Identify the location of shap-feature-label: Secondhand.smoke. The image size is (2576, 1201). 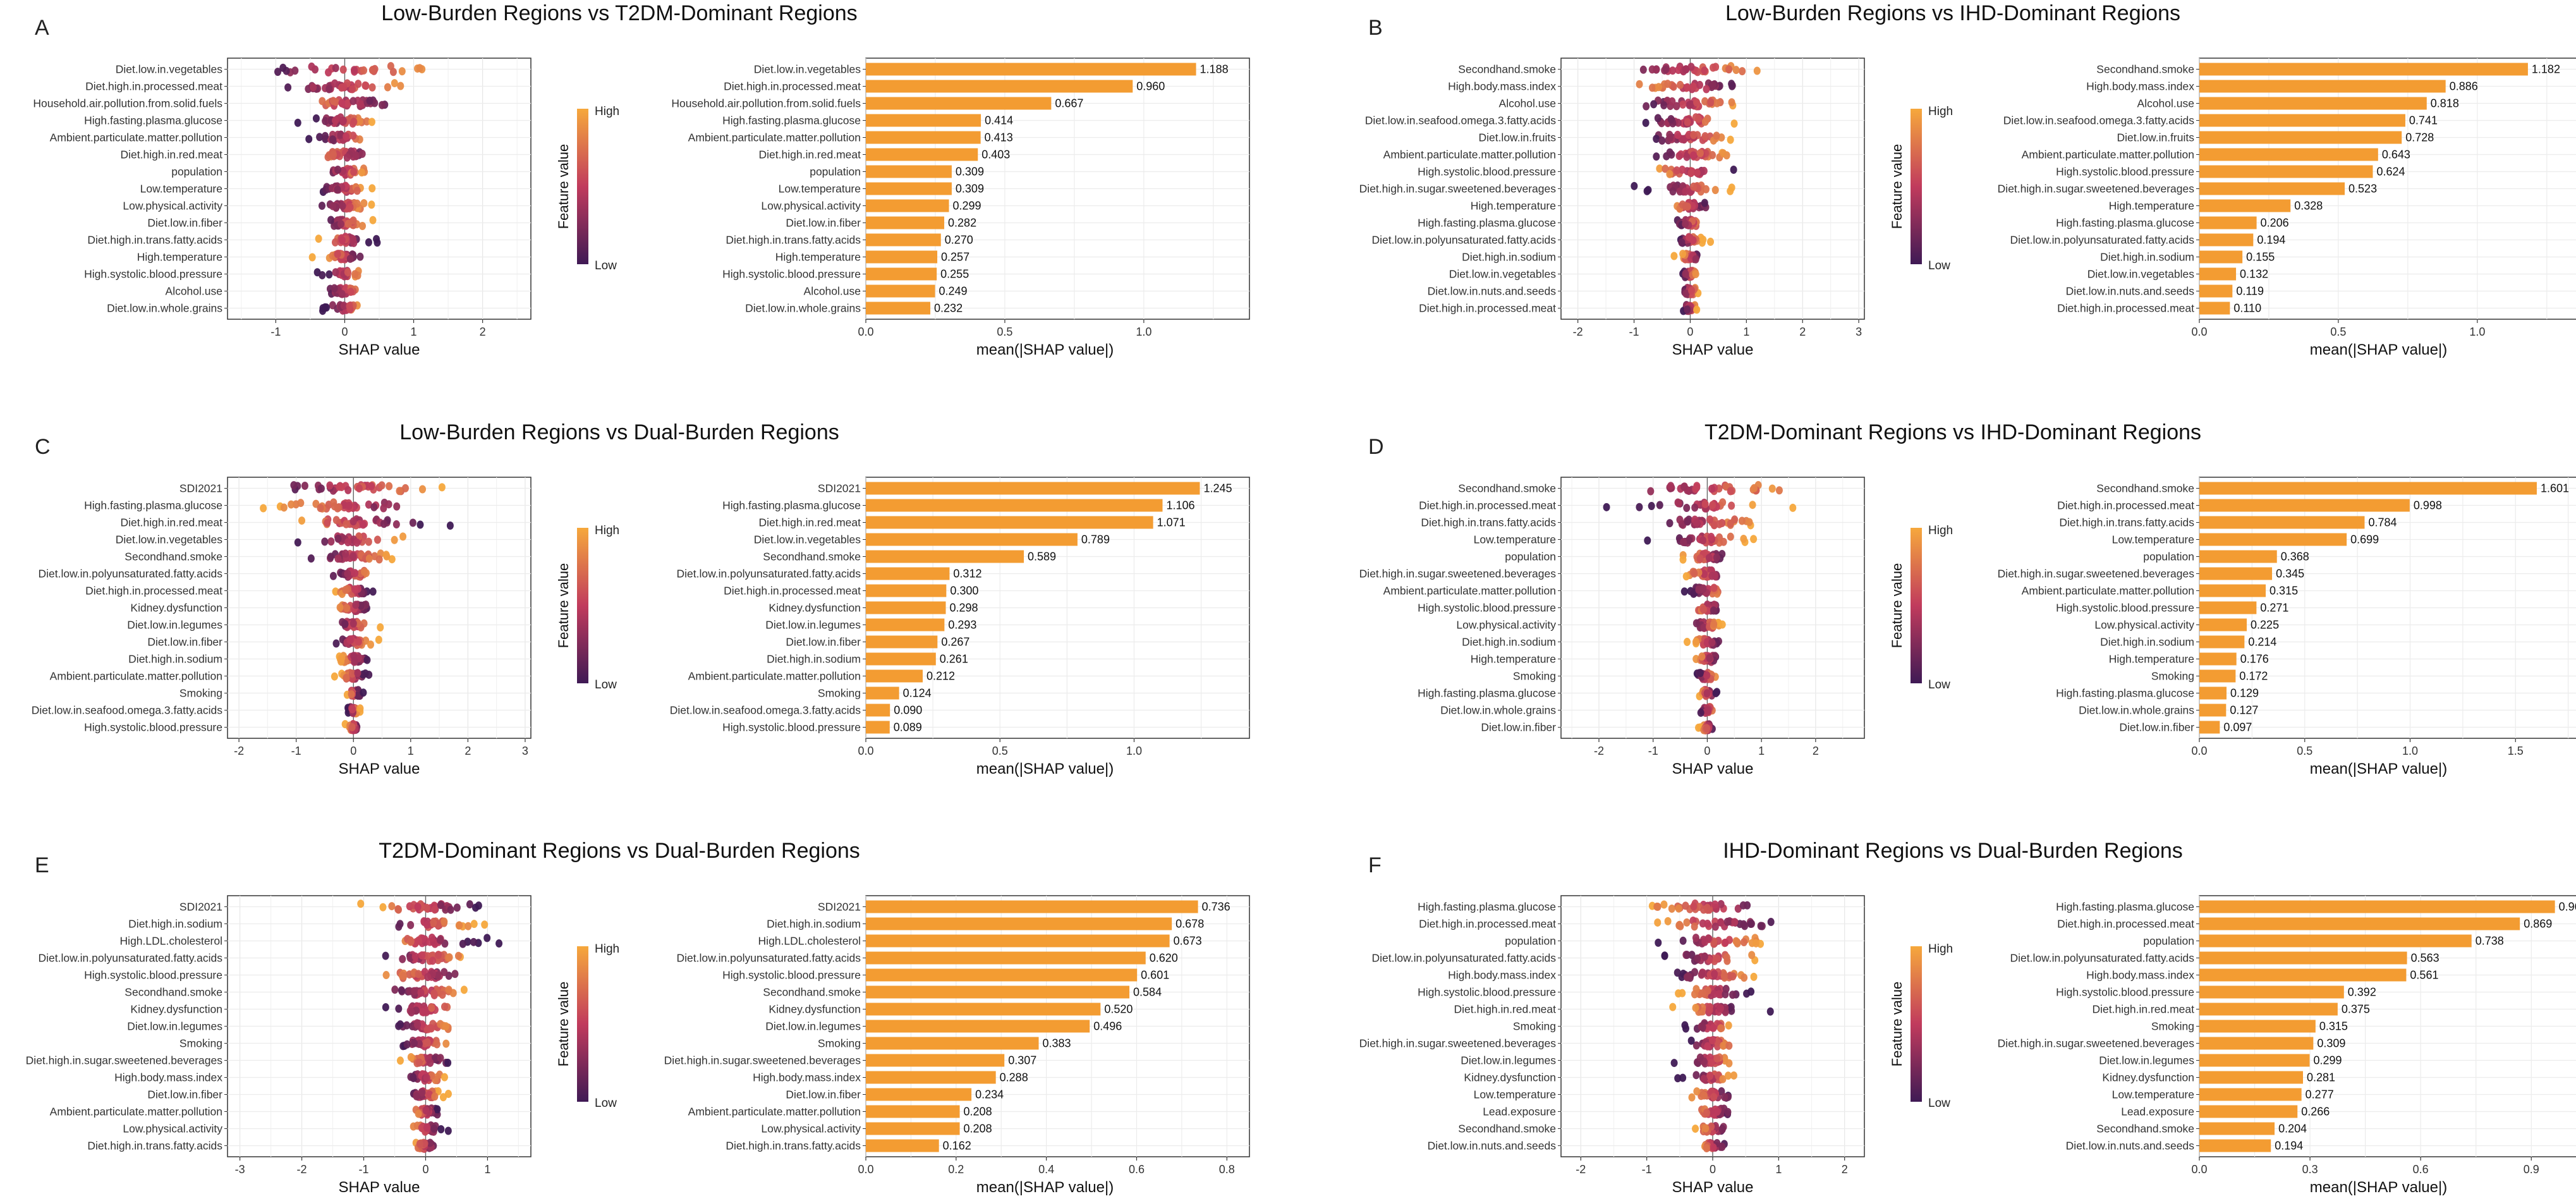
(173, 992).